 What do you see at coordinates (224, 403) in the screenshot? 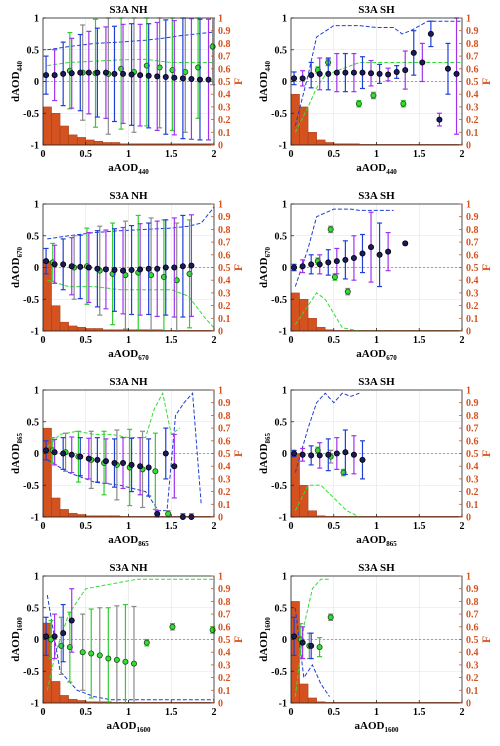
I see `right-tick-label: 0.9` at bounding box center [224, 403].